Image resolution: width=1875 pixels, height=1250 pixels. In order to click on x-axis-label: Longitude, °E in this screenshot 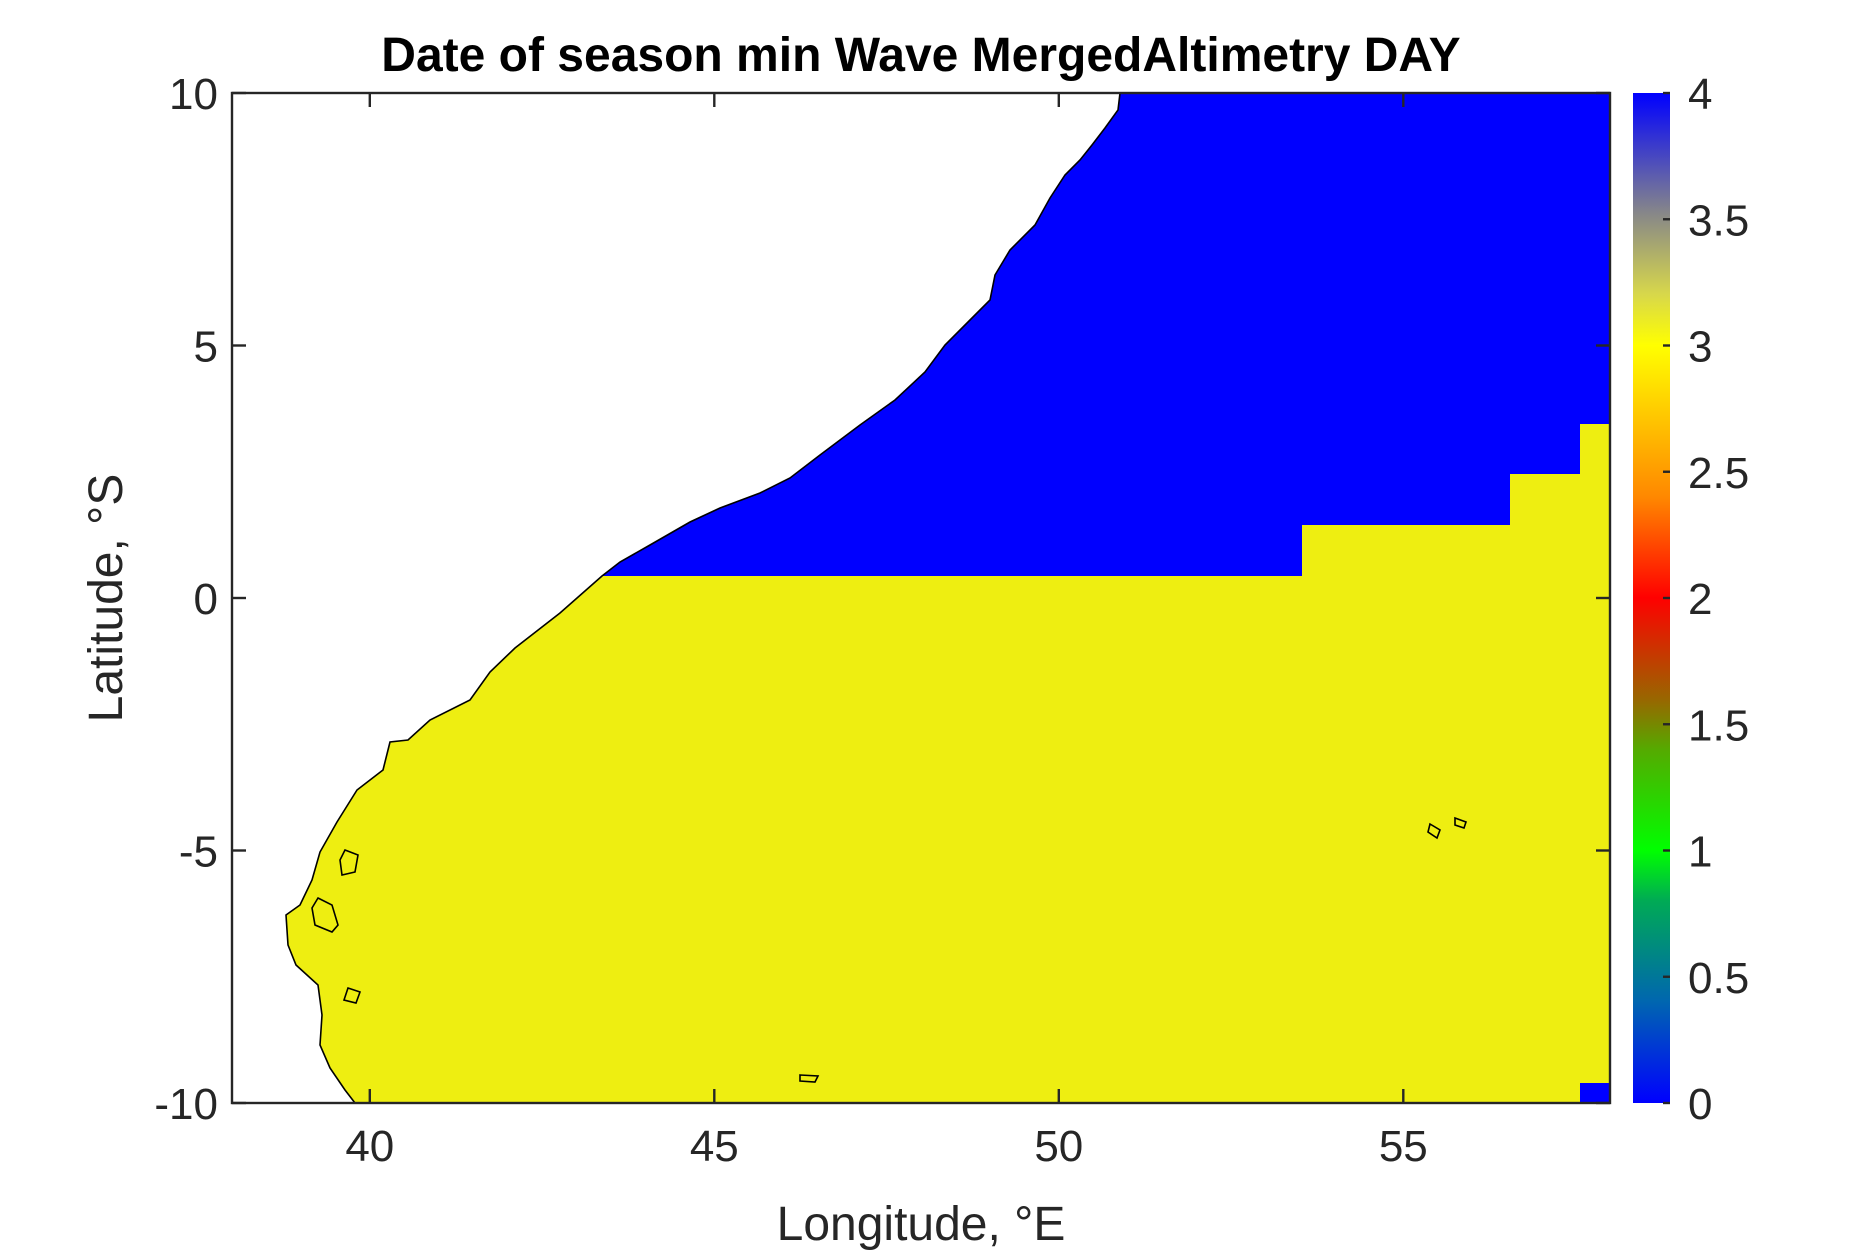, I will do `click(921, 1224)`.